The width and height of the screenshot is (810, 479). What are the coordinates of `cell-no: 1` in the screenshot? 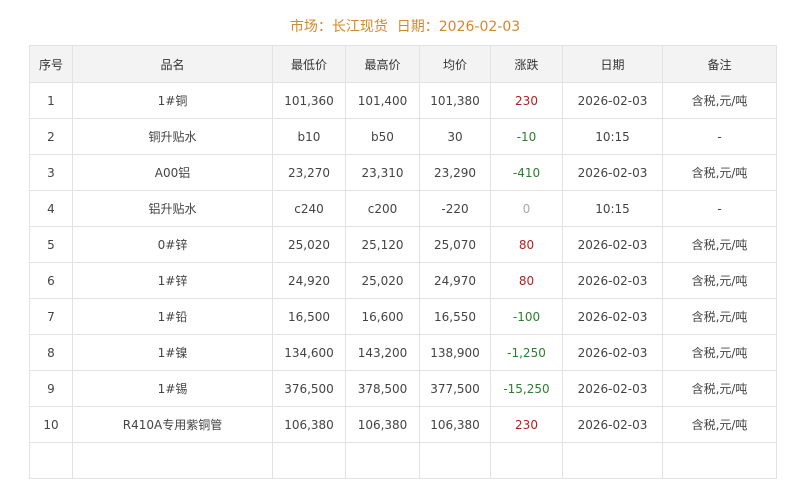 It's located at (51, 100).